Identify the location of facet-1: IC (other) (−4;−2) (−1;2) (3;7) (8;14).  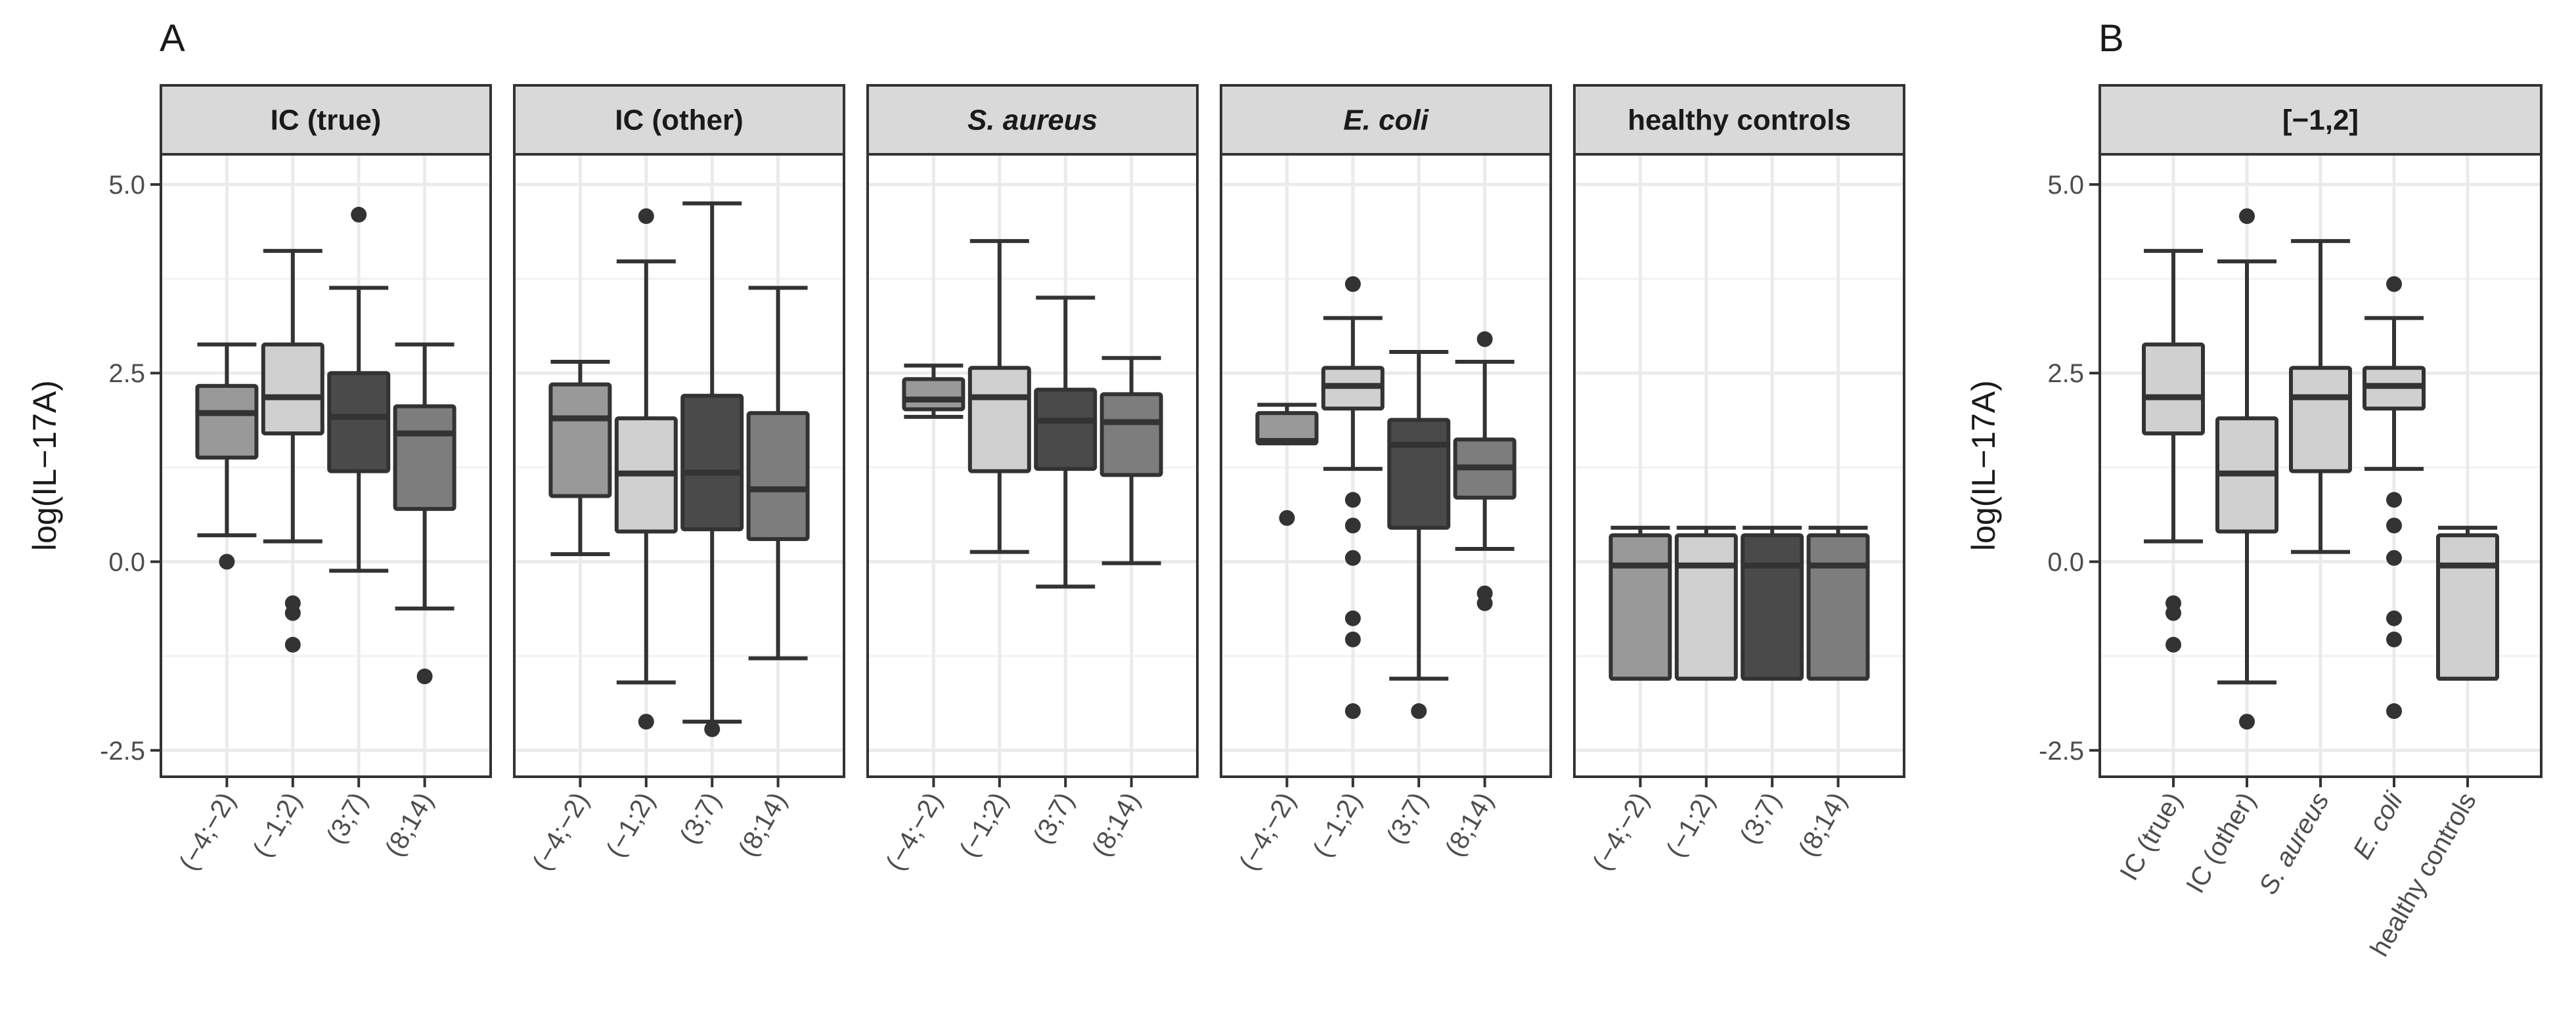
(679, 480).